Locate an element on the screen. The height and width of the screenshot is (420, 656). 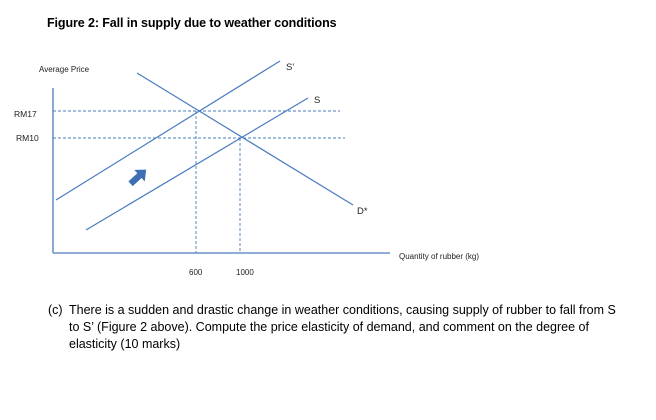
price-tick-rm17: RM17 is located at coordinates (25, 114).